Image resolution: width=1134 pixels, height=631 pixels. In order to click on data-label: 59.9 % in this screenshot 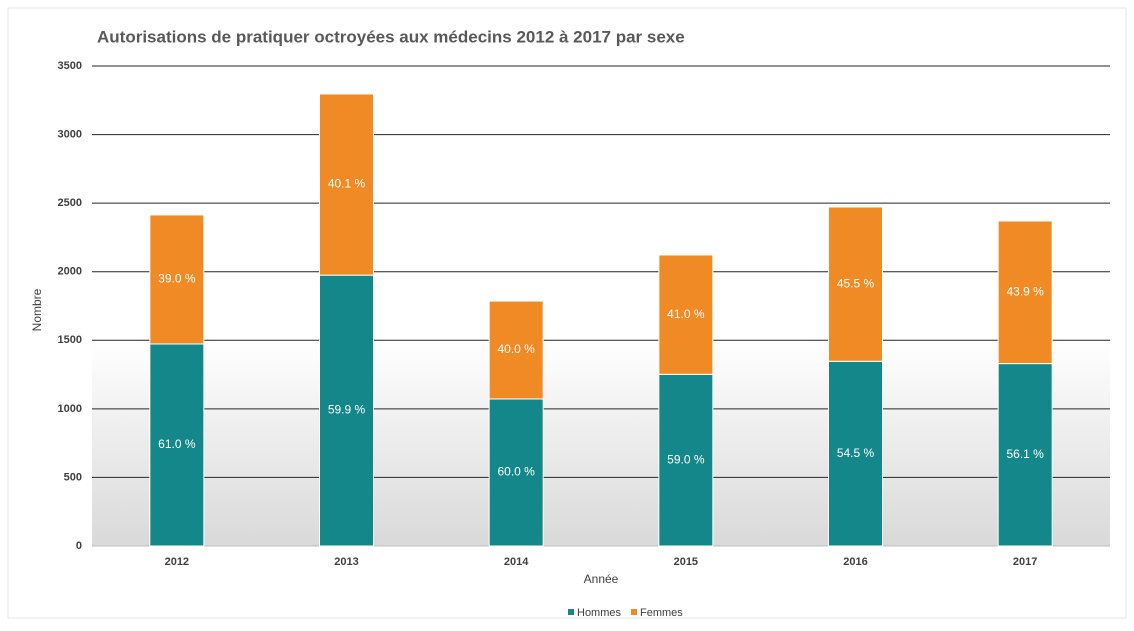, I will do `click(347, 410)`.